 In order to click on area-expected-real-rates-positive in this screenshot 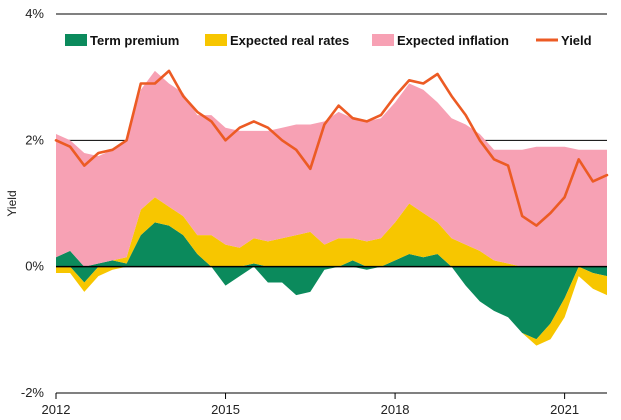, I will do `click(331, 232)`.